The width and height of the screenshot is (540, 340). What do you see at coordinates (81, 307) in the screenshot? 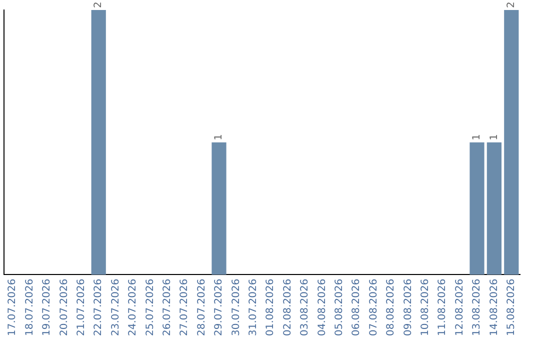
I see `x-tick-label: 21.07.2026` at bounding box center [81, 307].